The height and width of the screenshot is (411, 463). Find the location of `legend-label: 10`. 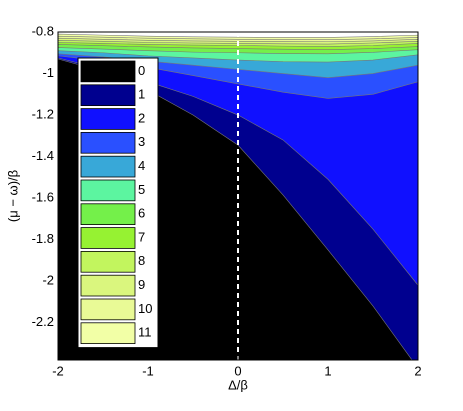

legend-label: 10 is located at coordinates (145, 308).